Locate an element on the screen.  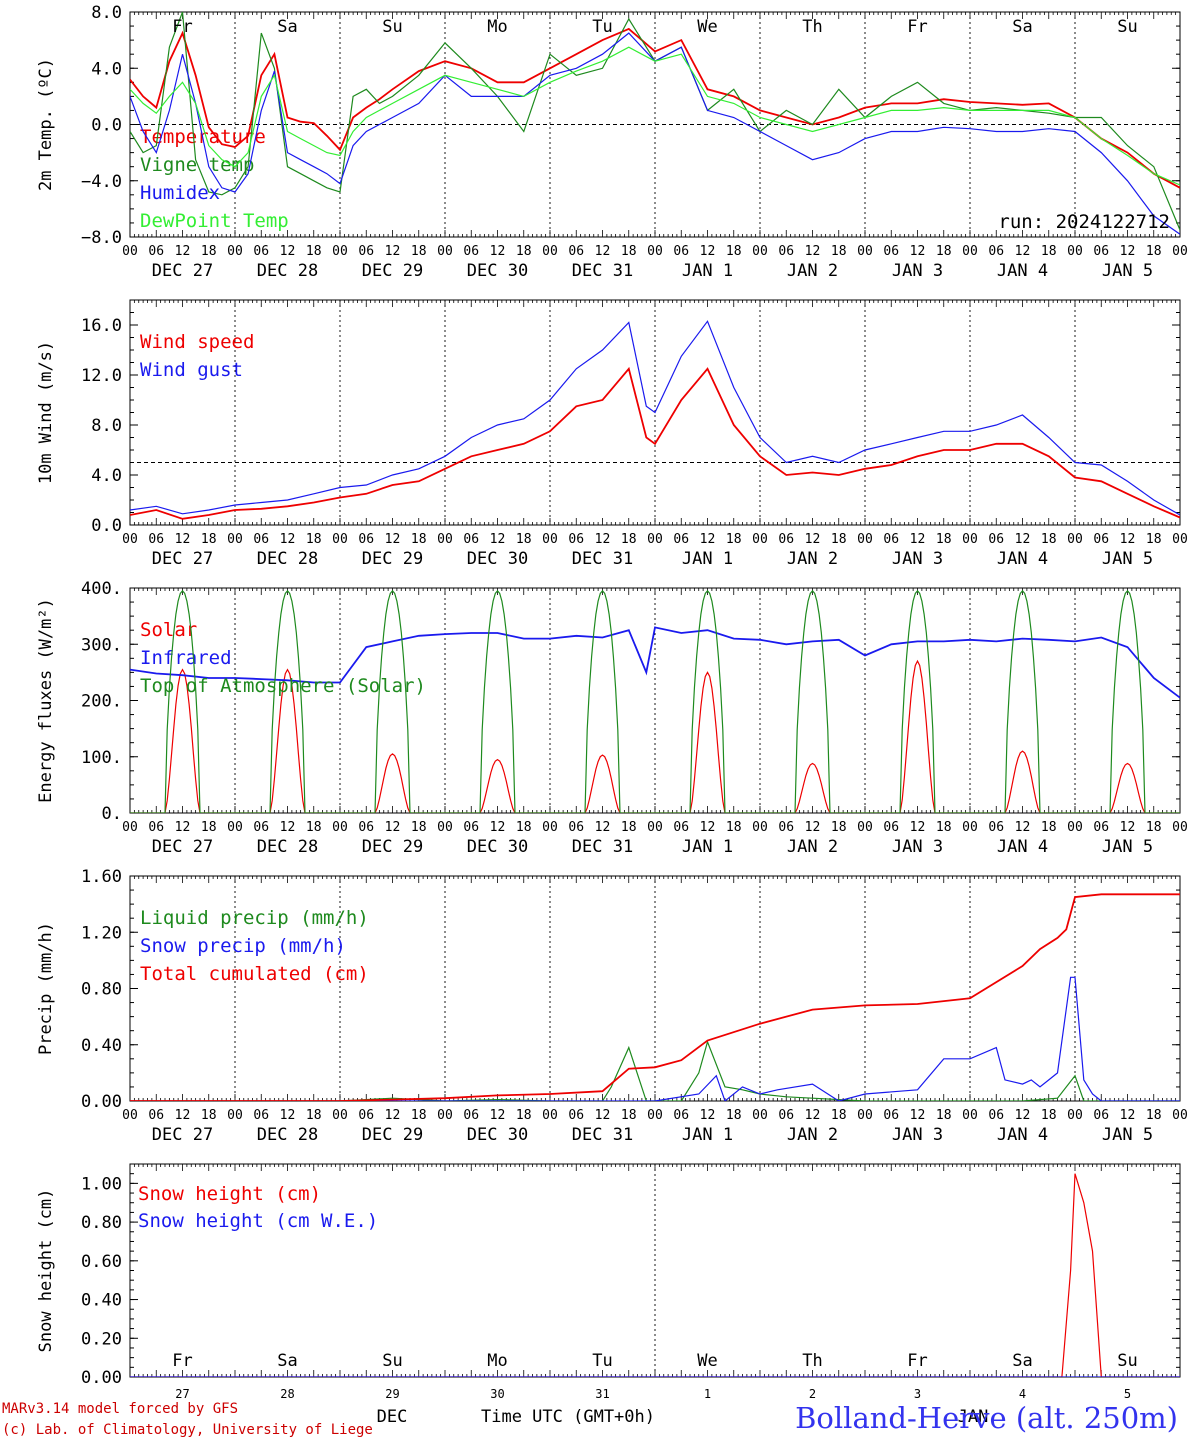
legend-entry: Snow precip (mm/h) is located at coordinates (243, 946).